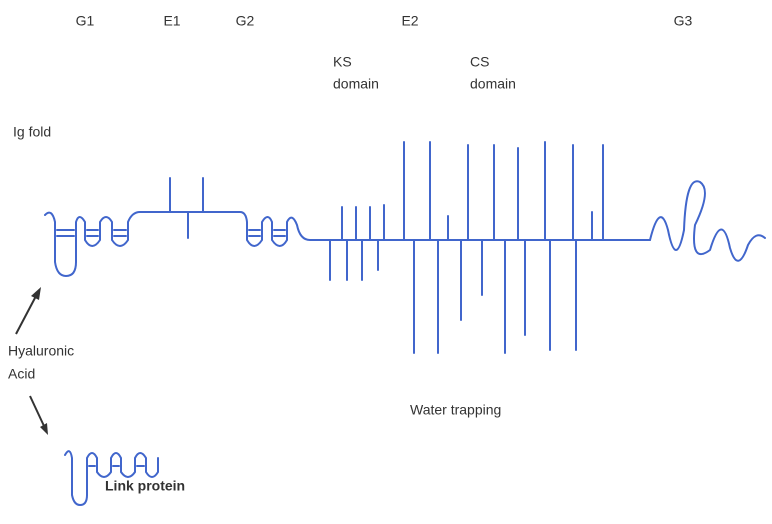  Describe the element at coordinates (171, 21) in the screenshot. I see `domain-label: E1` at that location.